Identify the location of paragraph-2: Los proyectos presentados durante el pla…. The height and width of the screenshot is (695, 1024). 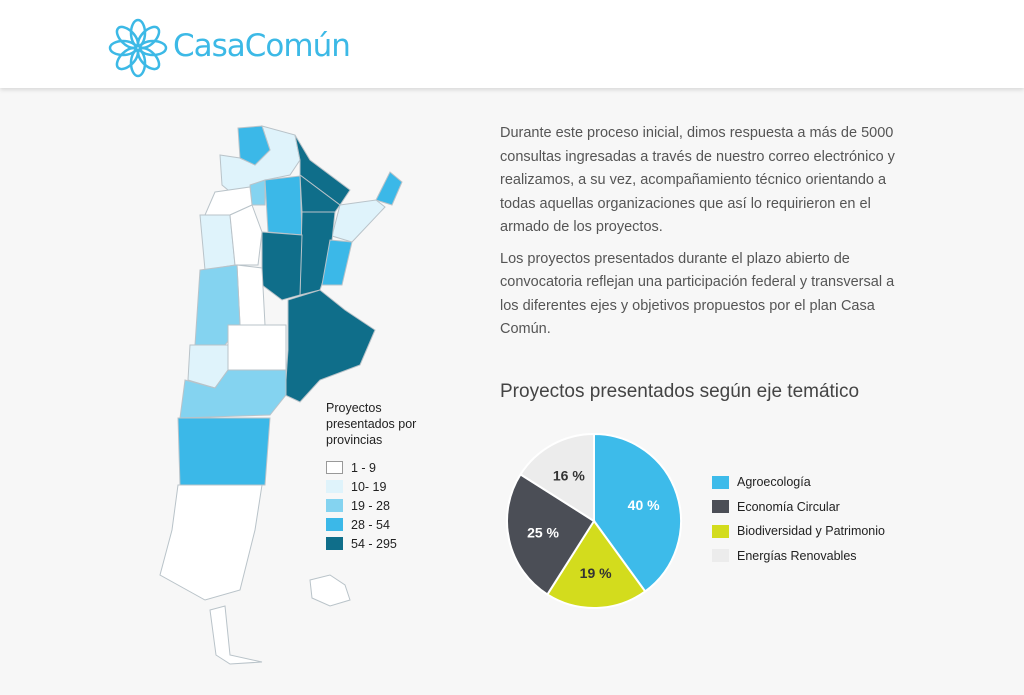
(697, 294).